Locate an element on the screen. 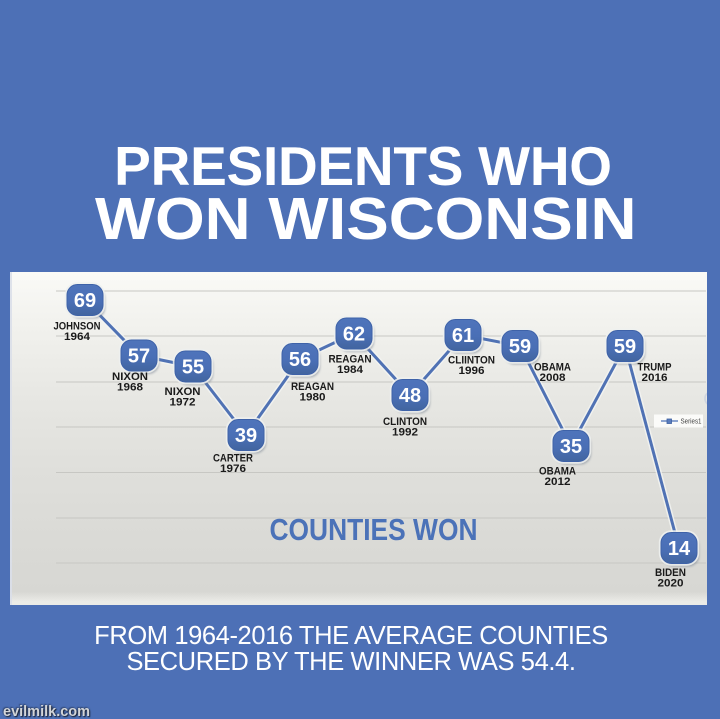  svg-text: 2016 is located at coordinates (655, 378).